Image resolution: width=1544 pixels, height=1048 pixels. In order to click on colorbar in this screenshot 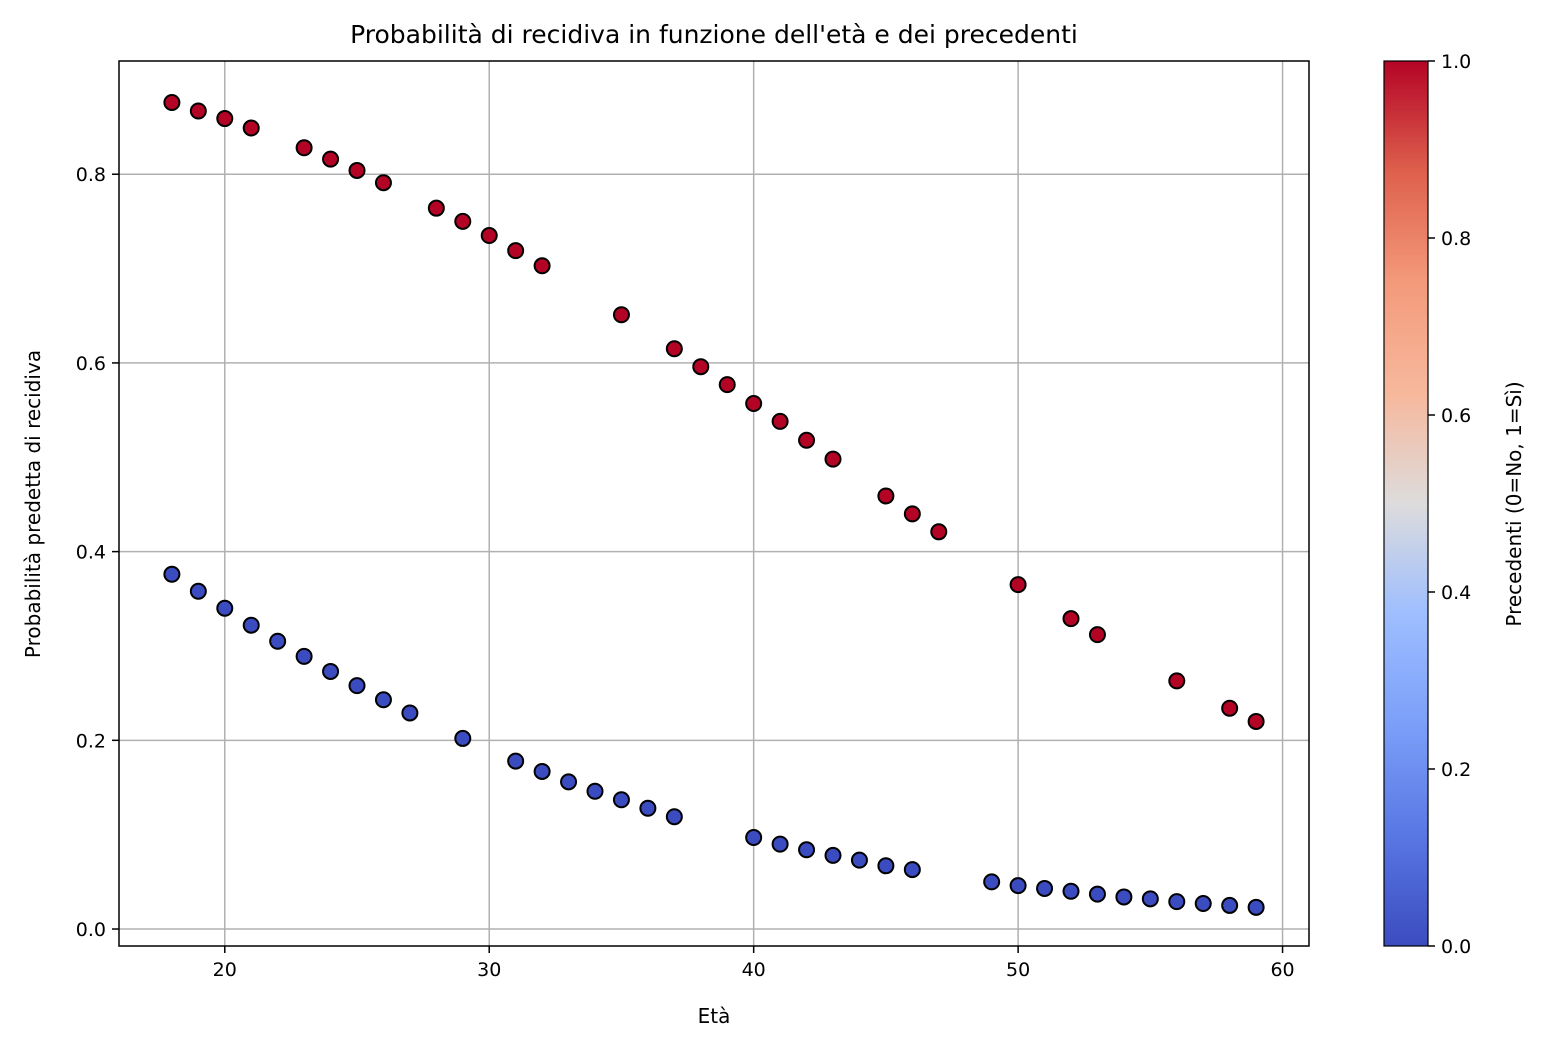, I will do `click(1406, 503)`.